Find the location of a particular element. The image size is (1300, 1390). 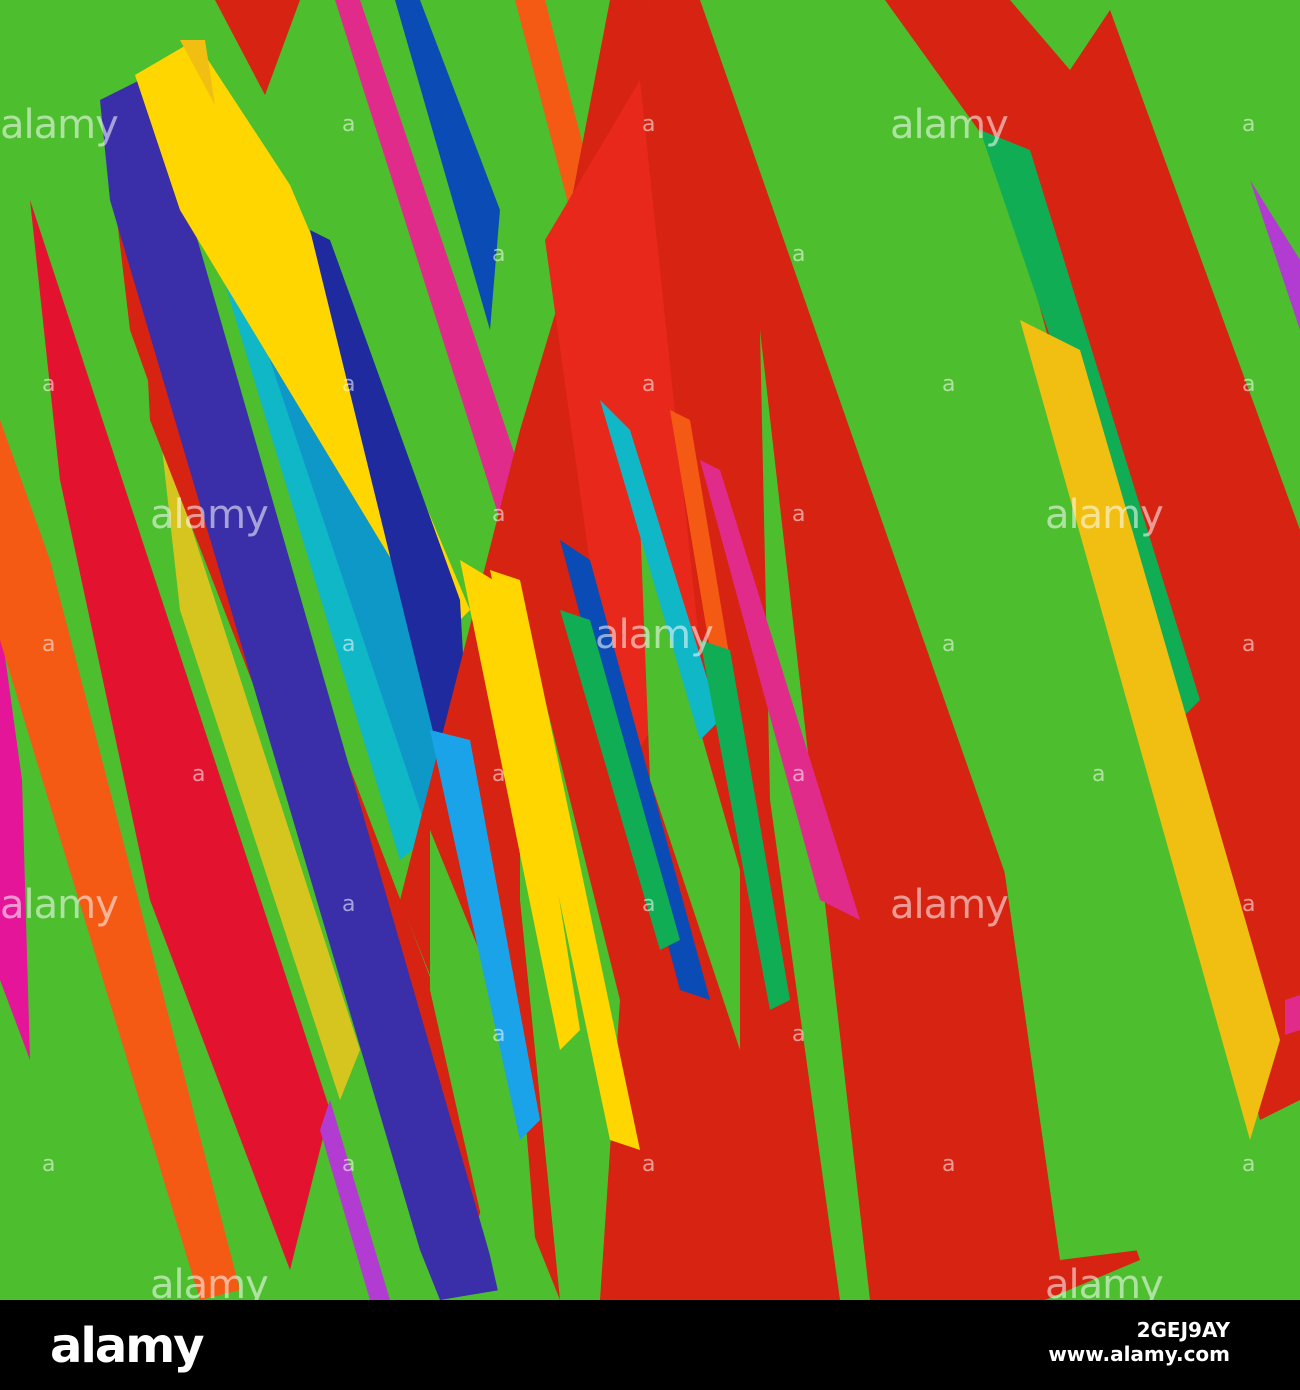

yellow-shard-center is located at coordinates (520, 805).